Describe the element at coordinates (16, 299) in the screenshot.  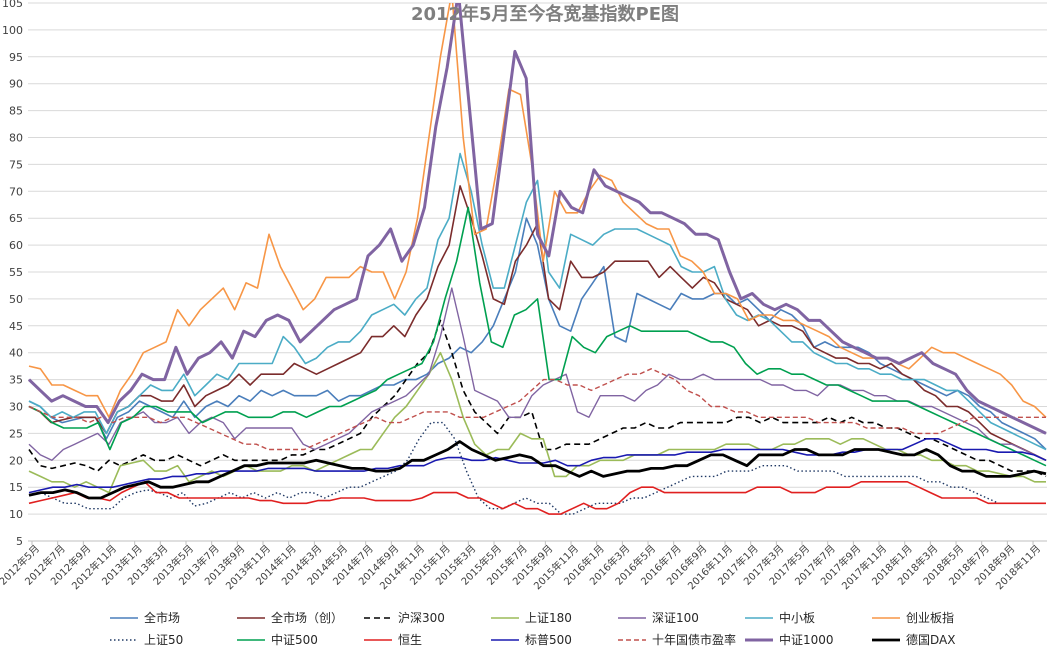
I see `y-tick-label: 50` at that location.